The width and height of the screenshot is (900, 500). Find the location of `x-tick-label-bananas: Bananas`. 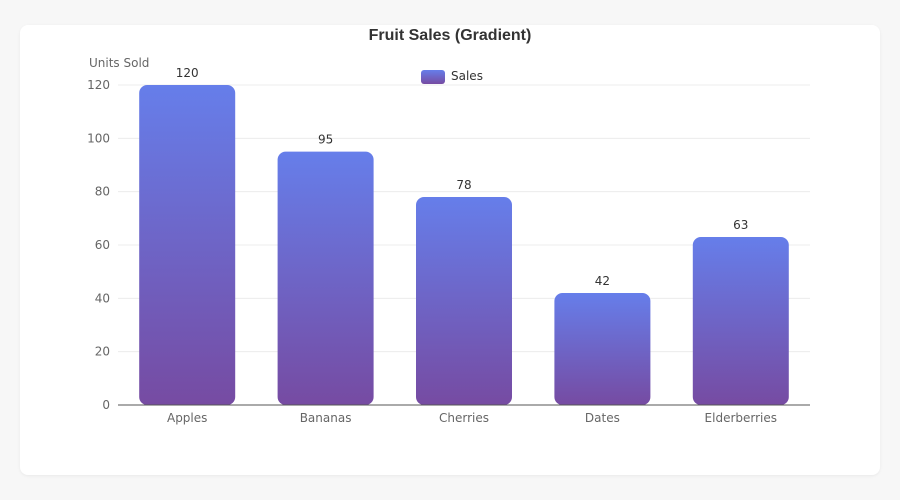

x-tick-label-bananas: Bananas is located at coordinates (326, 418).